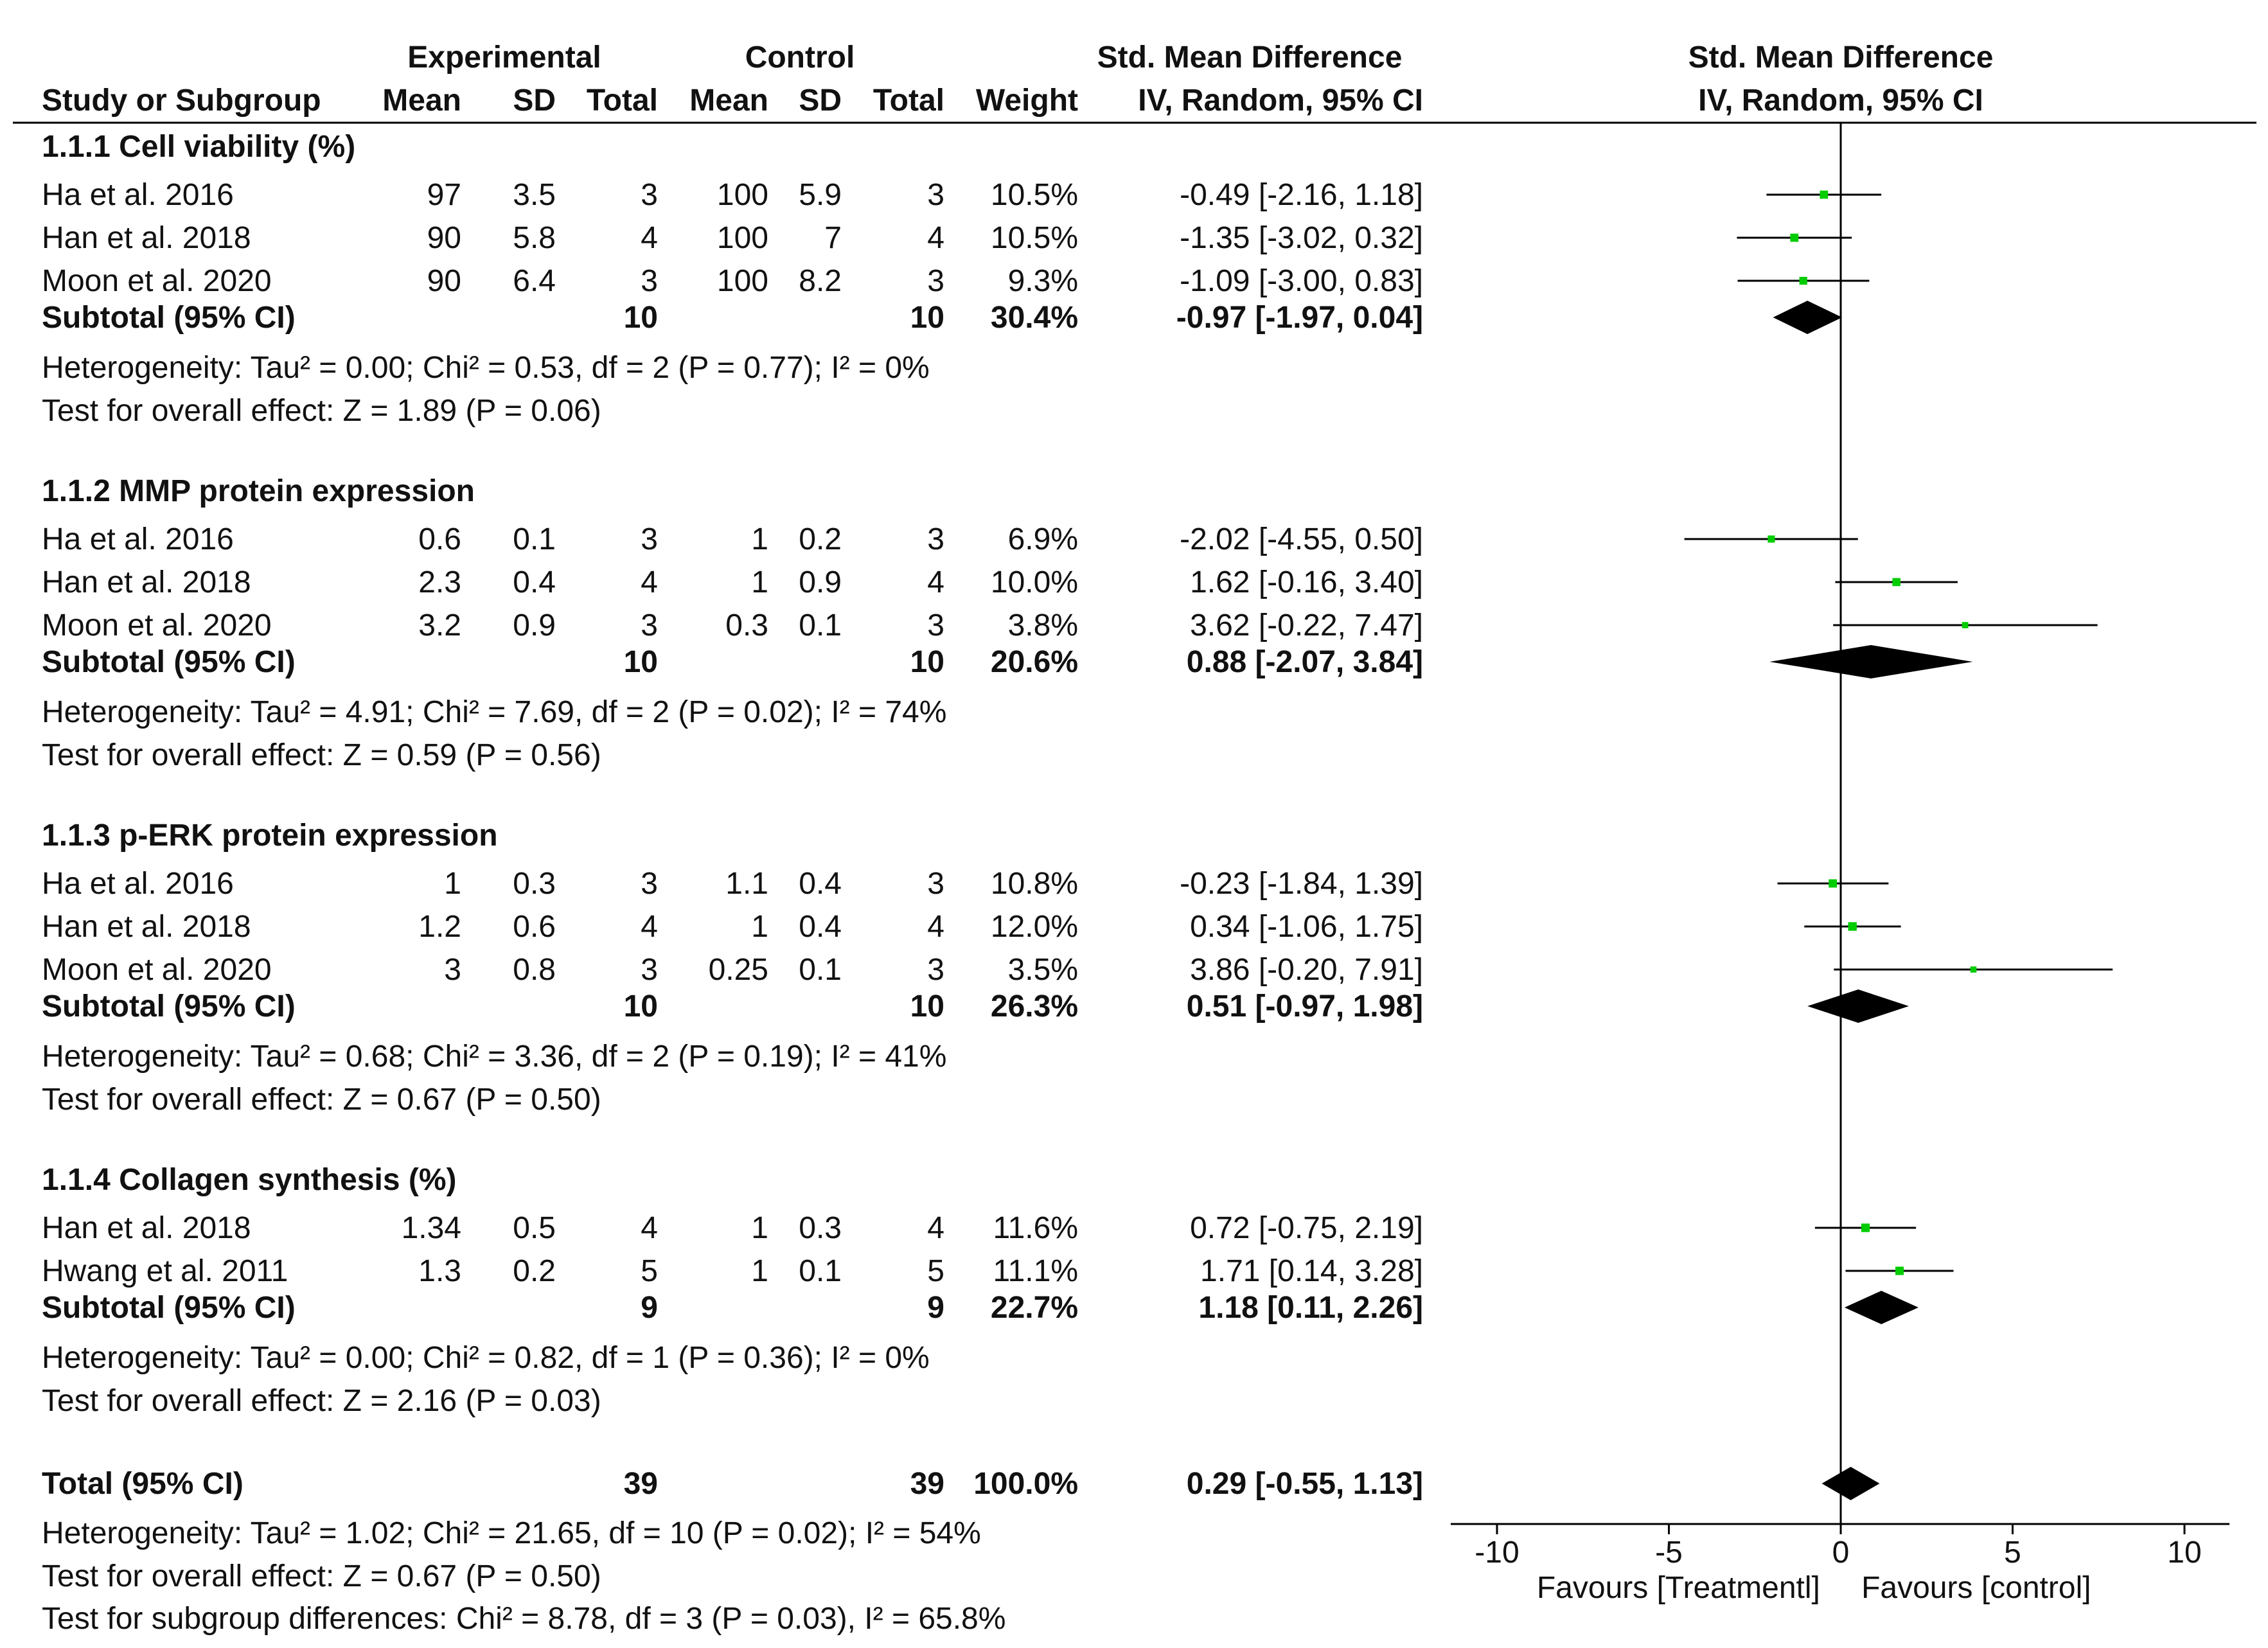  What do you see at coordinates (641, 1484) in the screenshot?
I see `total-total-exp: 39` at bounding box center [641, 1484].